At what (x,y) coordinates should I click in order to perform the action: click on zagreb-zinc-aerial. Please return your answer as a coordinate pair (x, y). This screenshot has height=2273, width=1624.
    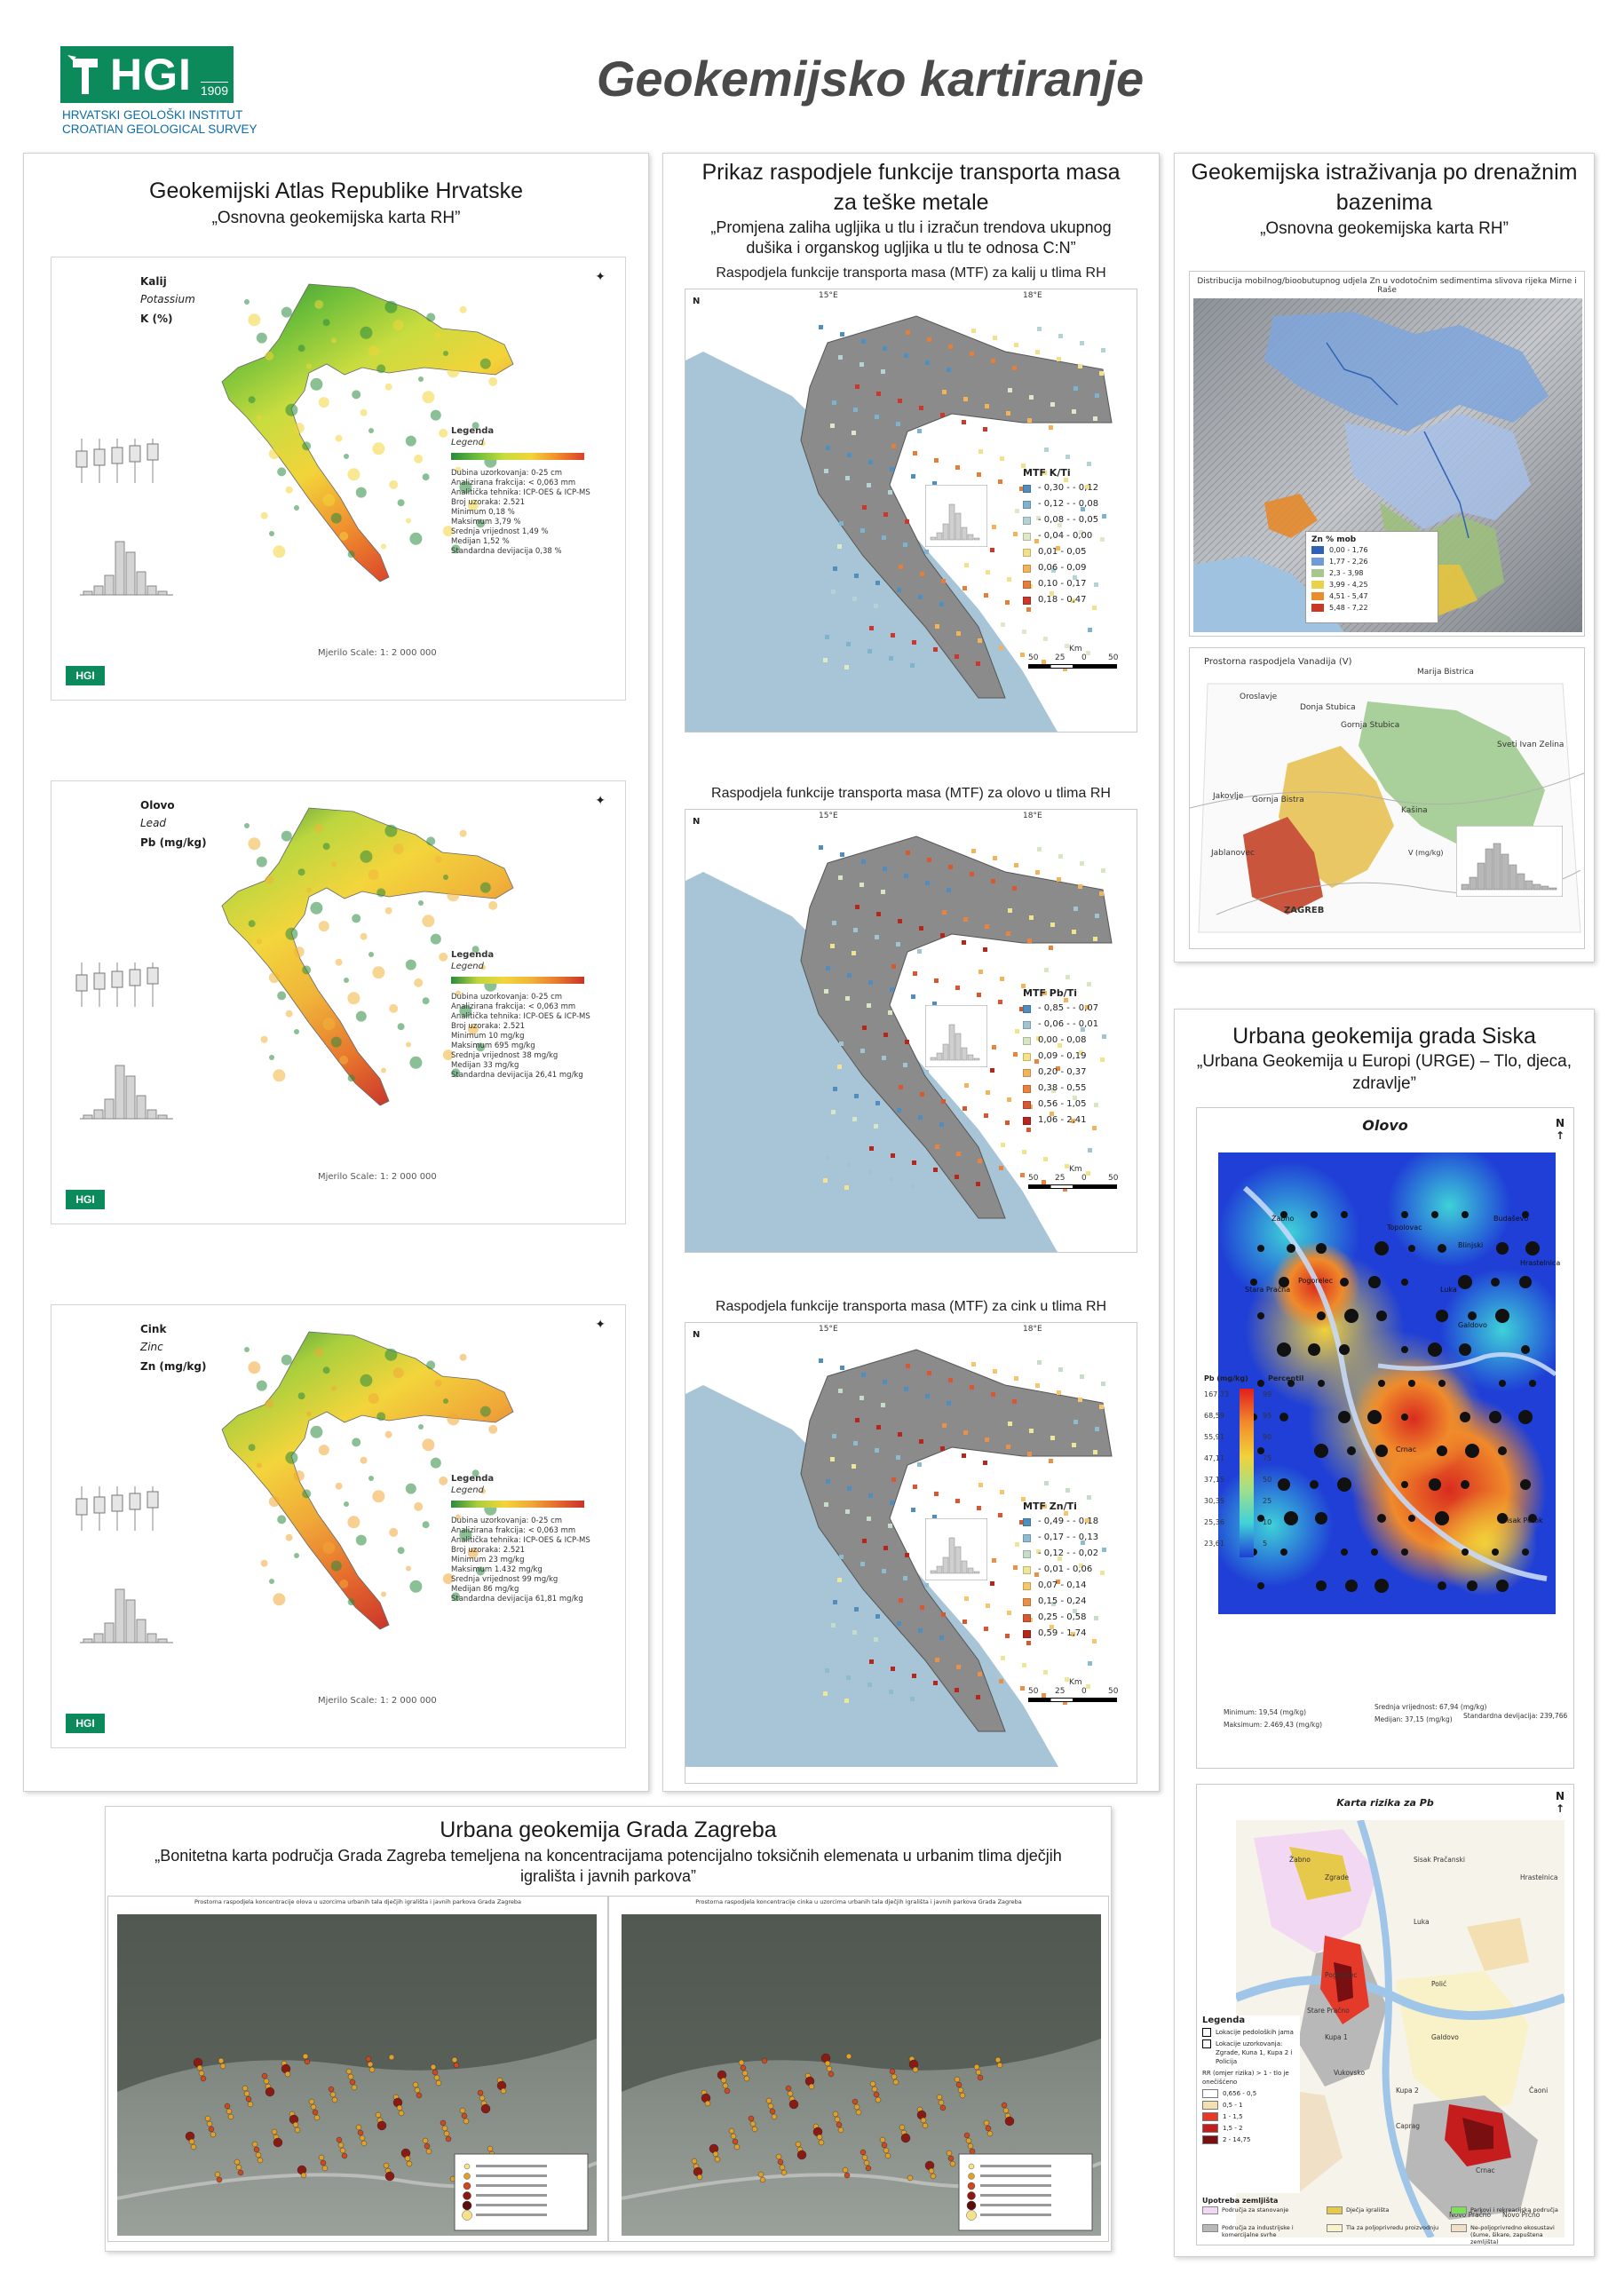
    Looking at the image, I should click on (861, 2075).